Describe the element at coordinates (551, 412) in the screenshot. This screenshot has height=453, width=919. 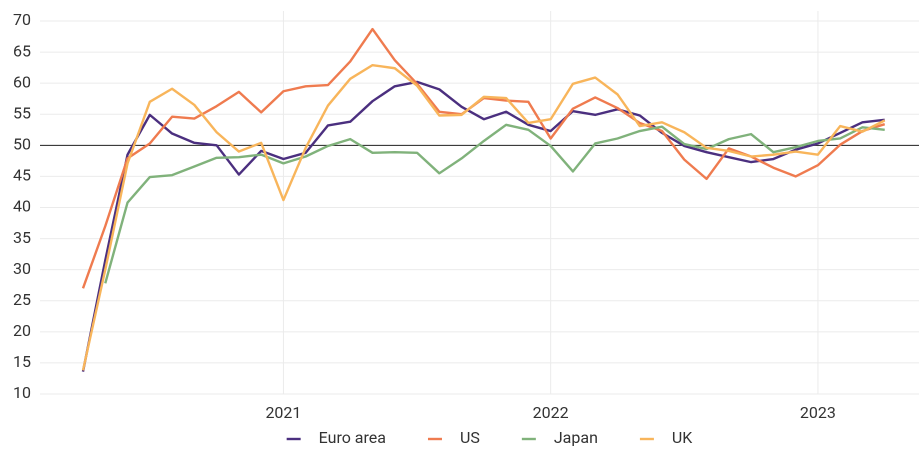
I see `x-tick-label: 2022` at that location.